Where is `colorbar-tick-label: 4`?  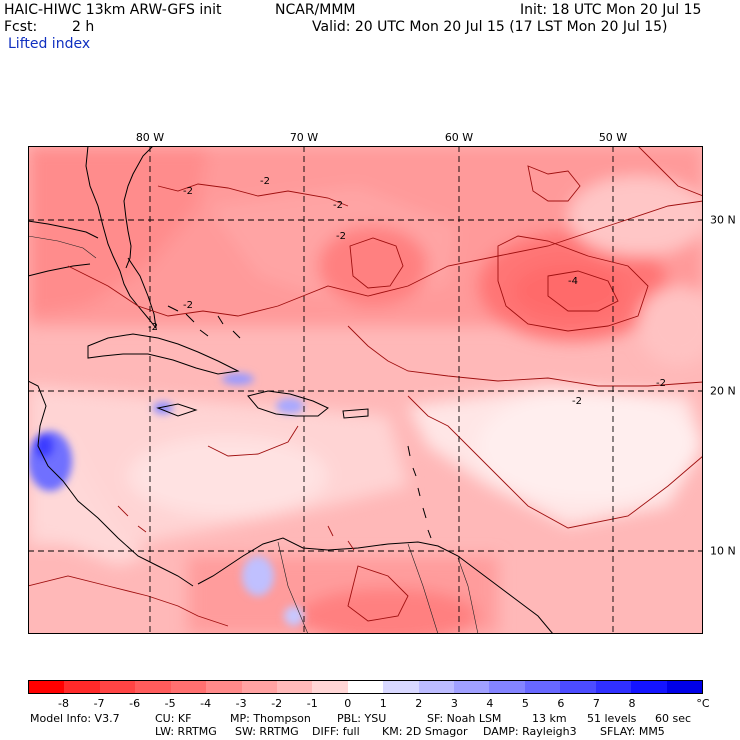 colorbar-tick-label: 4 is located at coordinates (490, 703).